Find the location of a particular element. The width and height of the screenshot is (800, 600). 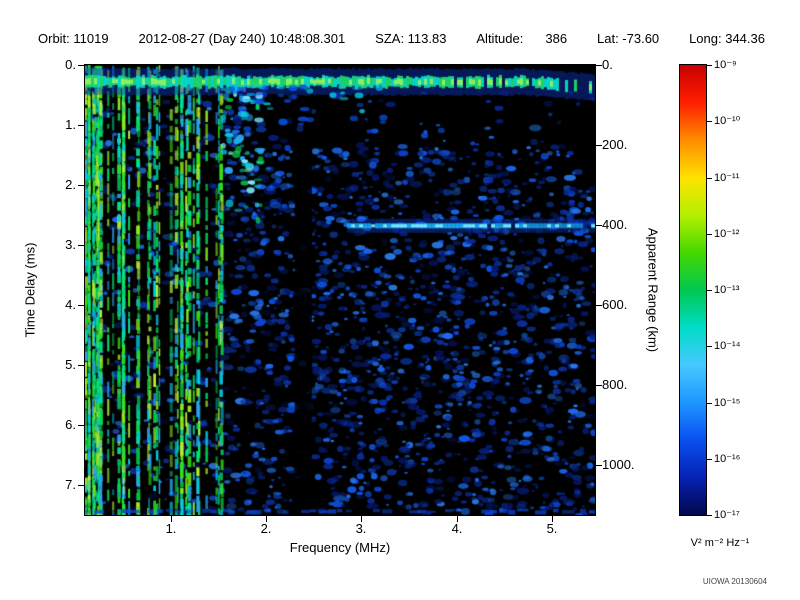

y-tick-label: 0. is located at coordinates (70, 64).